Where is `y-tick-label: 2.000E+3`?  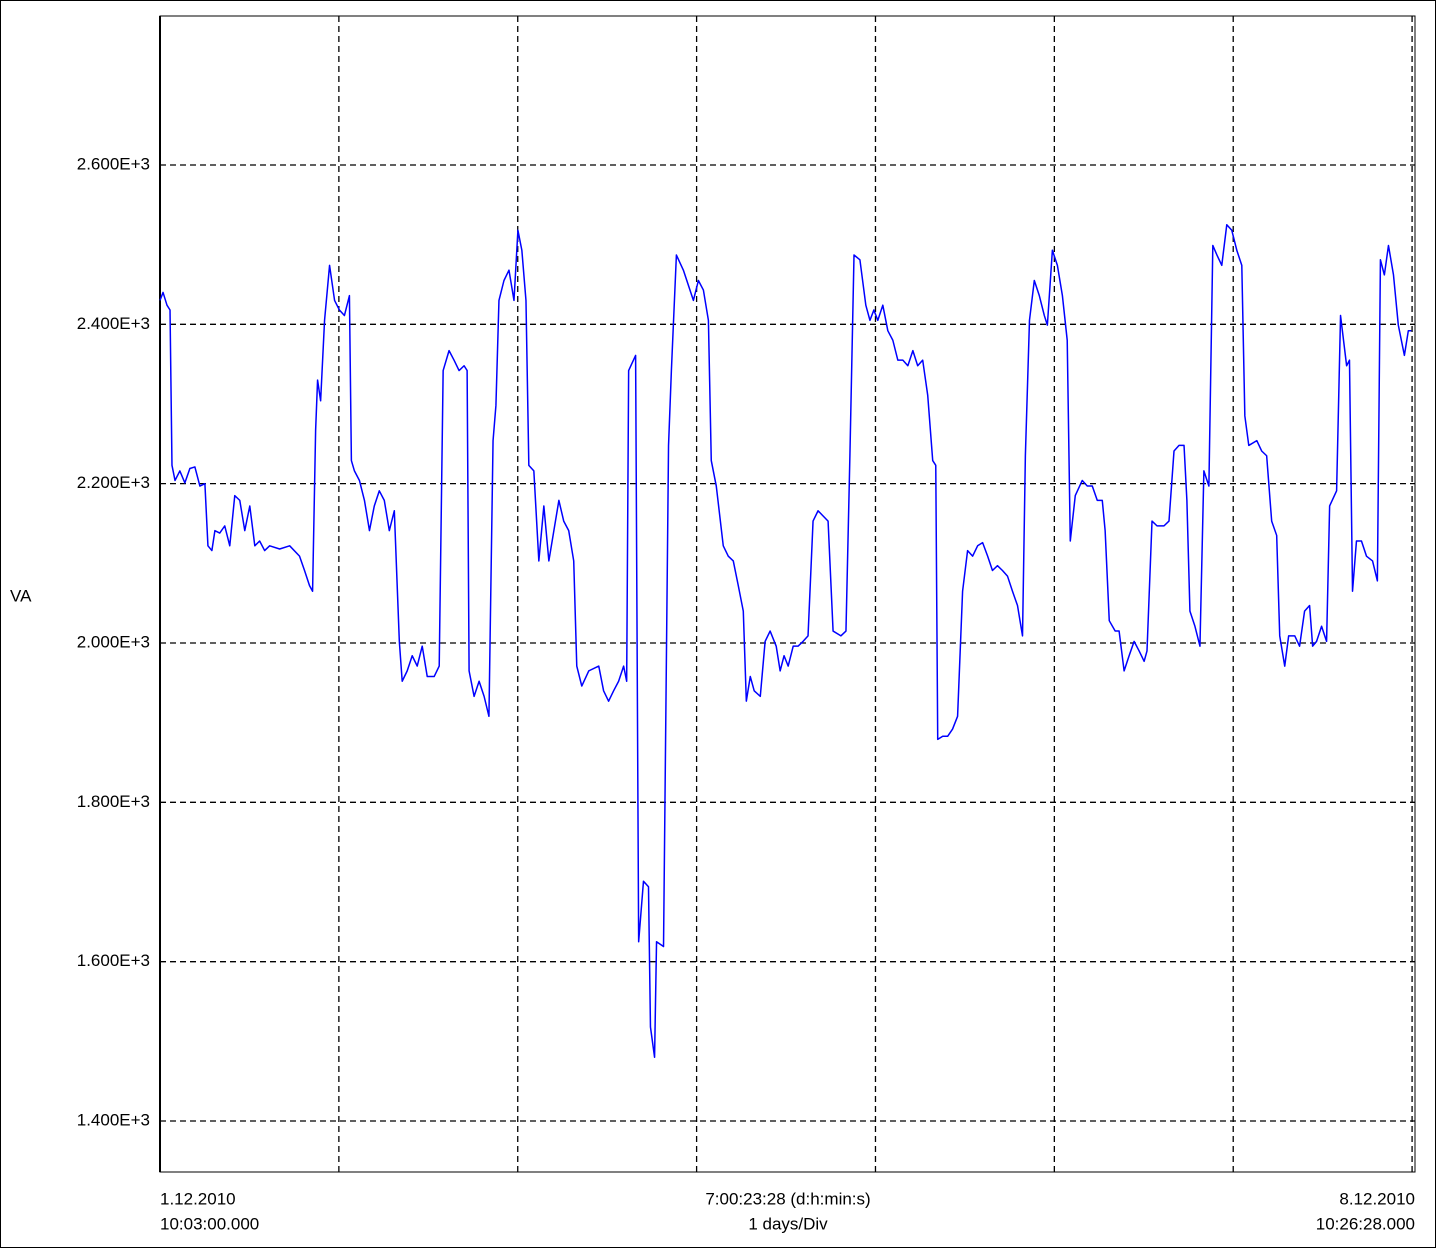 y-tick-label: 2.000E+3 is located at coordinates (113, 641).